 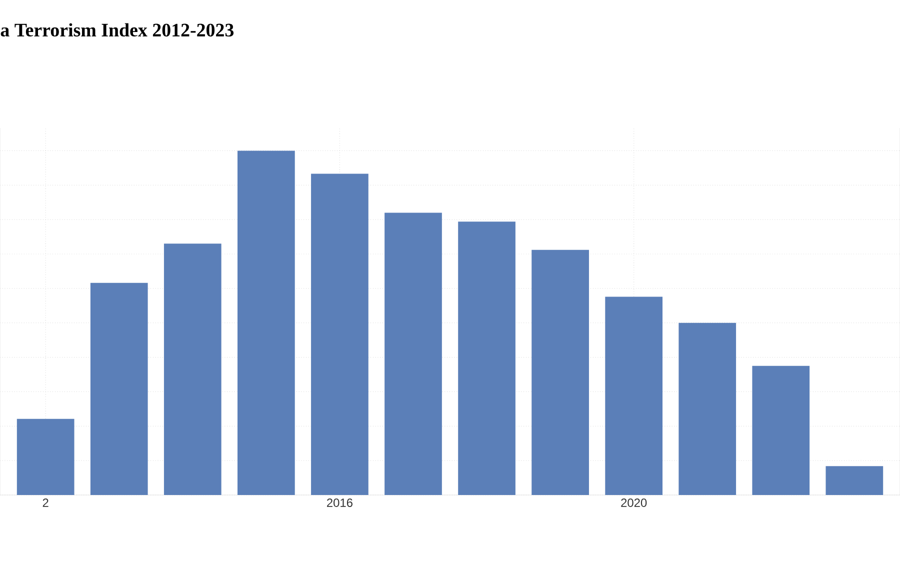 What do you see at coordinates (339, 502) in the screenshot?
I see `x-tick-label: 2016` at bounding box center [339, 502].